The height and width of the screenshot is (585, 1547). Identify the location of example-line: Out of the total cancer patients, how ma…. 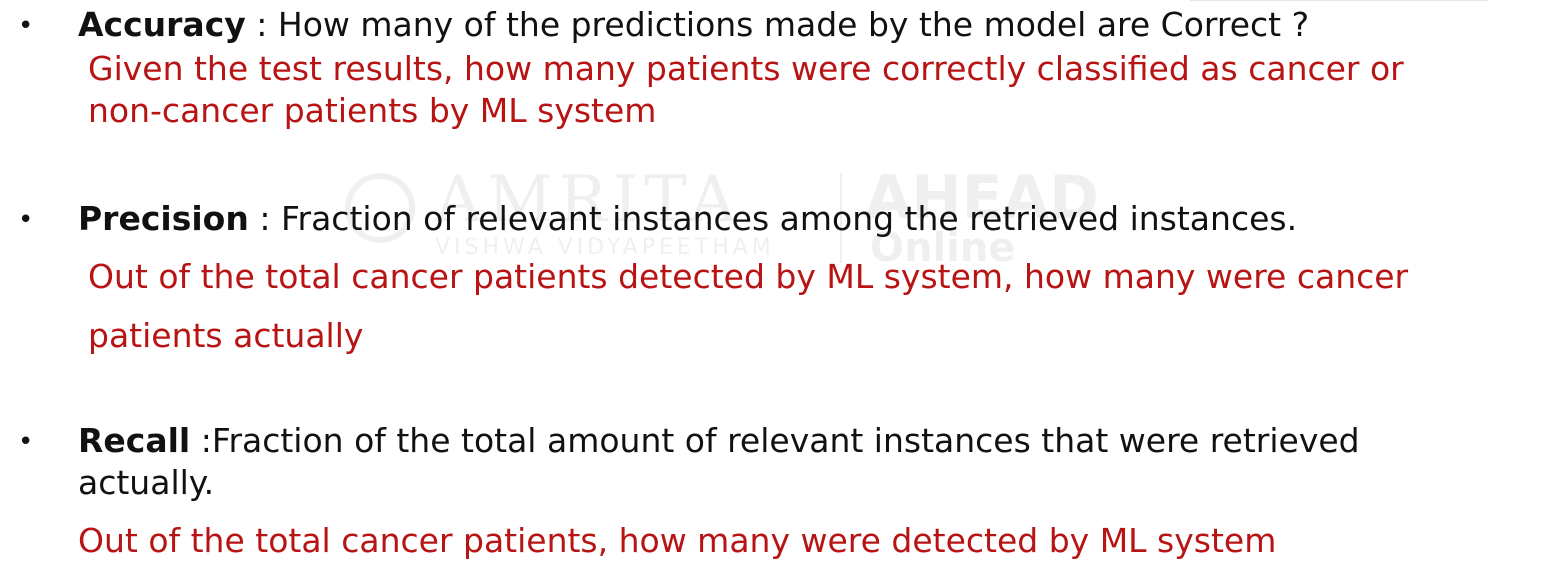
(677, 540).